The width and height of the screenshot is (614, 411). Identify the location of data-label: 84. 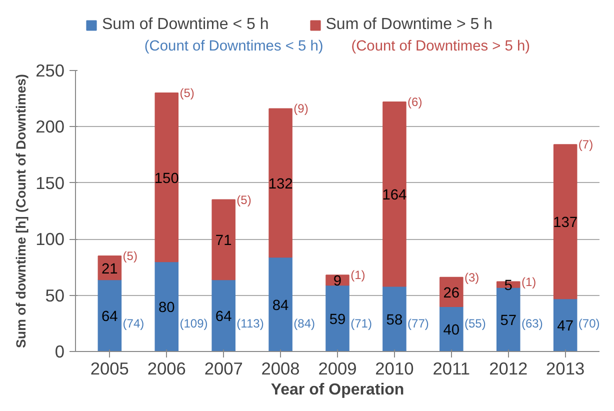
(280, 306).